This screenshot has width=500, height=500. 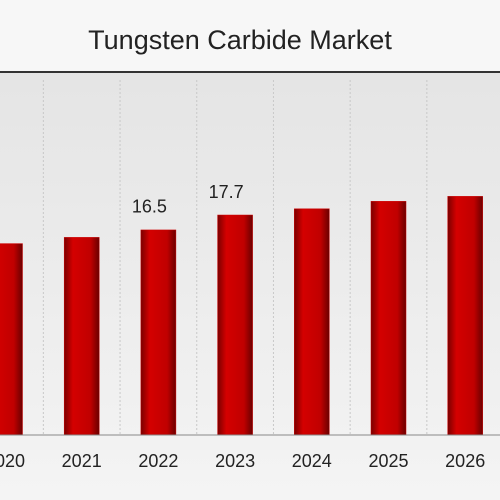 What do you see at coordinates (82, 461) in the screenshot?
I see `x-tick-label: 2021` at bounding box center [82, 461].